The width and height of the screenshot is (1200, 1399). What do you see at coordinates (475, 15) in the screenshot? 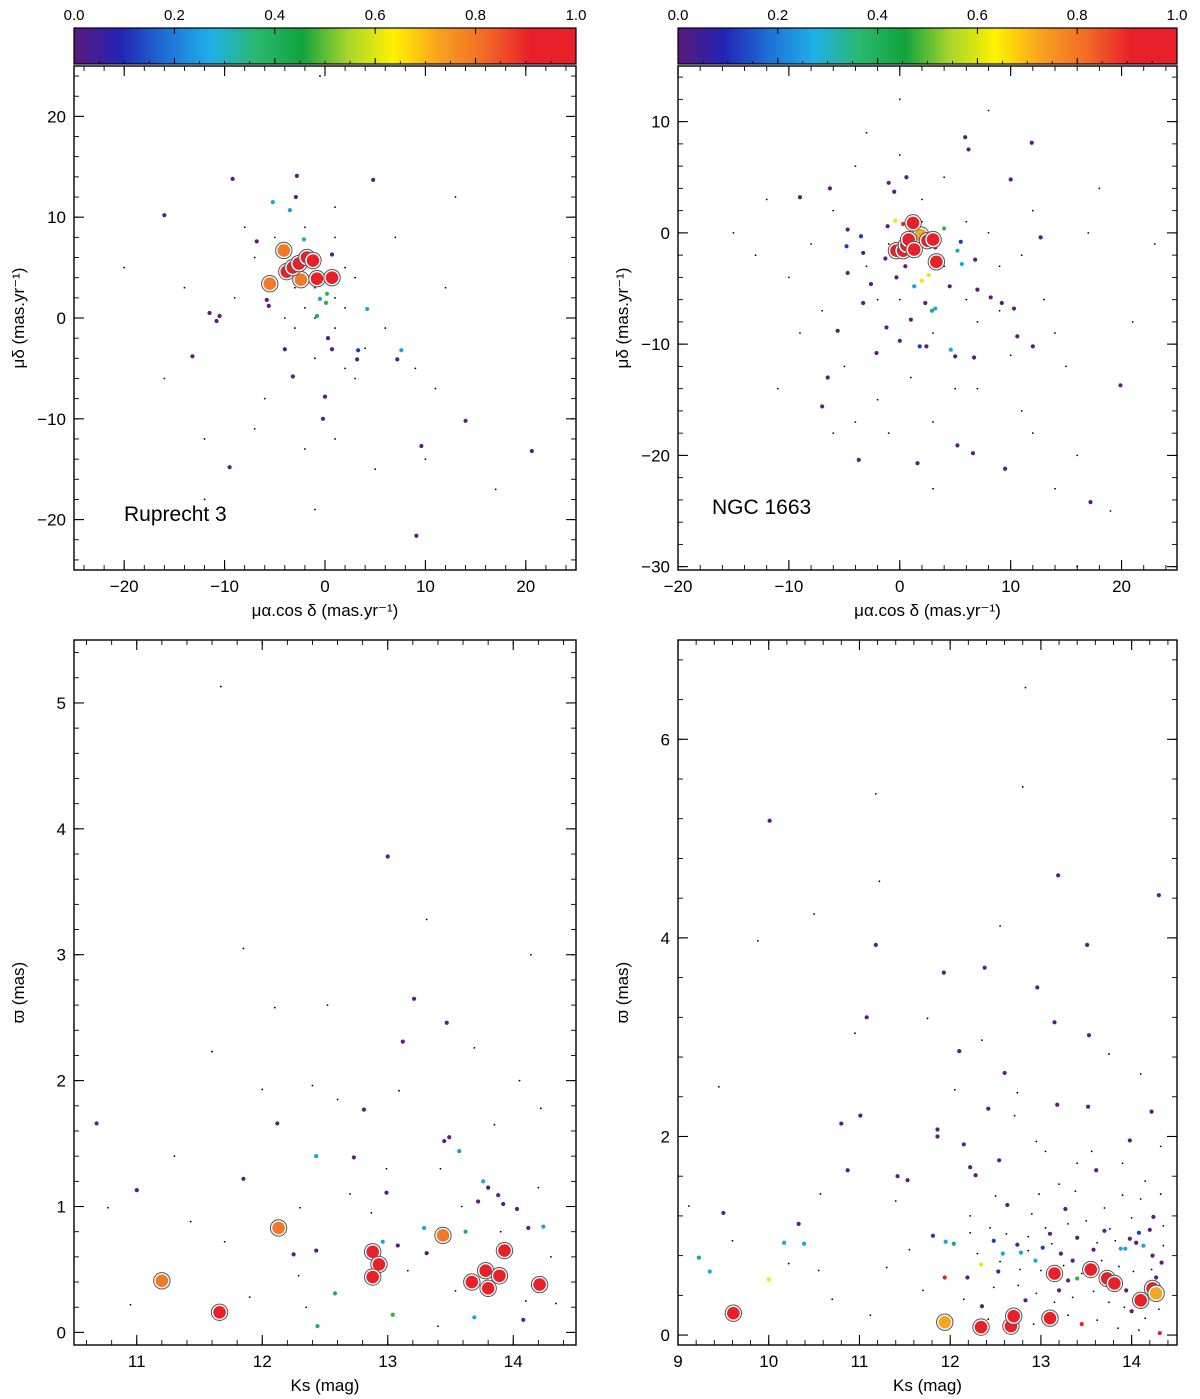
I see `colorbar-tick-label: 0.8` at bounding box center [475, 15].